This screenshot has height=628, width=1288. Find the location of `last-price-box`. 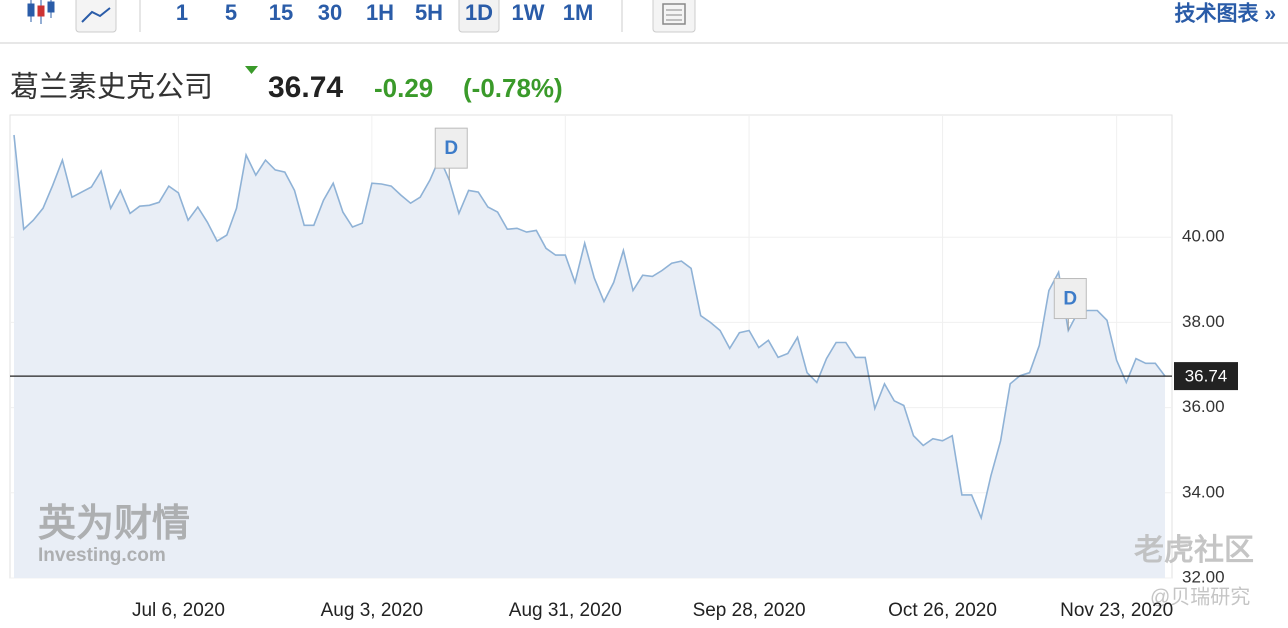

last-price-box is located at coordinates (1206, 376).